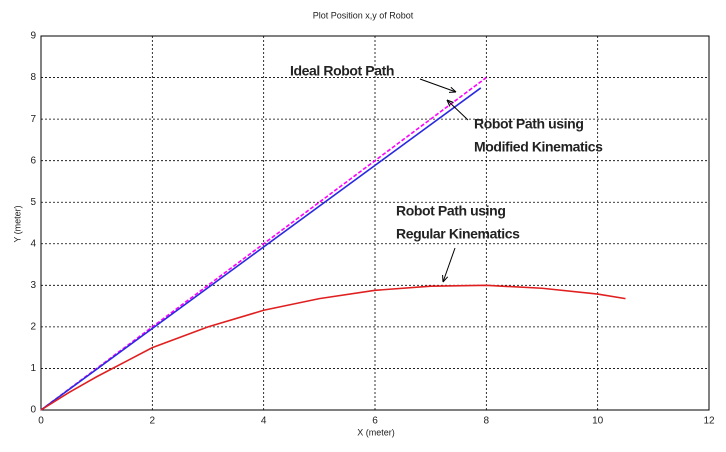  Describe the element at coordinates (41, 421) in the screenshot. I see `x-tick-label: 0` at that location.